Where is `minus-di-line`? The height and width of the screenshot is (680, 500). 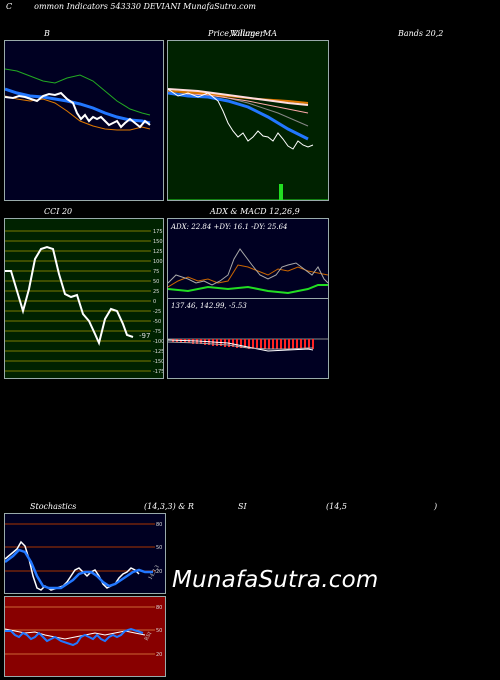 minus-di-line is located at coordinates (248, 267).